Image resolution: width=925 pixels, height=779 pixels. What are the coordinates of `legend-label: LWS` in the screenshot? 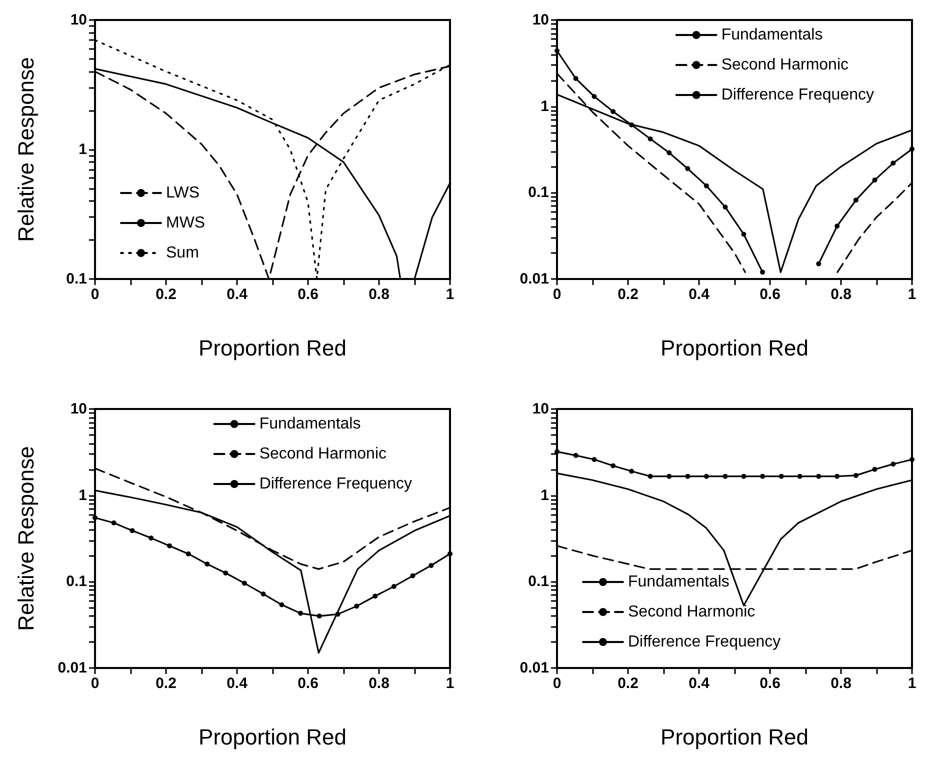 It's located at (183, 193).